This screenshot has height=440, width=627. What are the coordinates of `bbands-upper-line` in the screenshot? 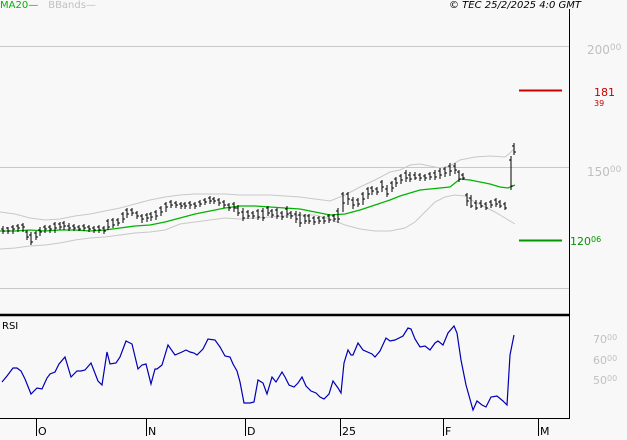 It's located at (258, 184).